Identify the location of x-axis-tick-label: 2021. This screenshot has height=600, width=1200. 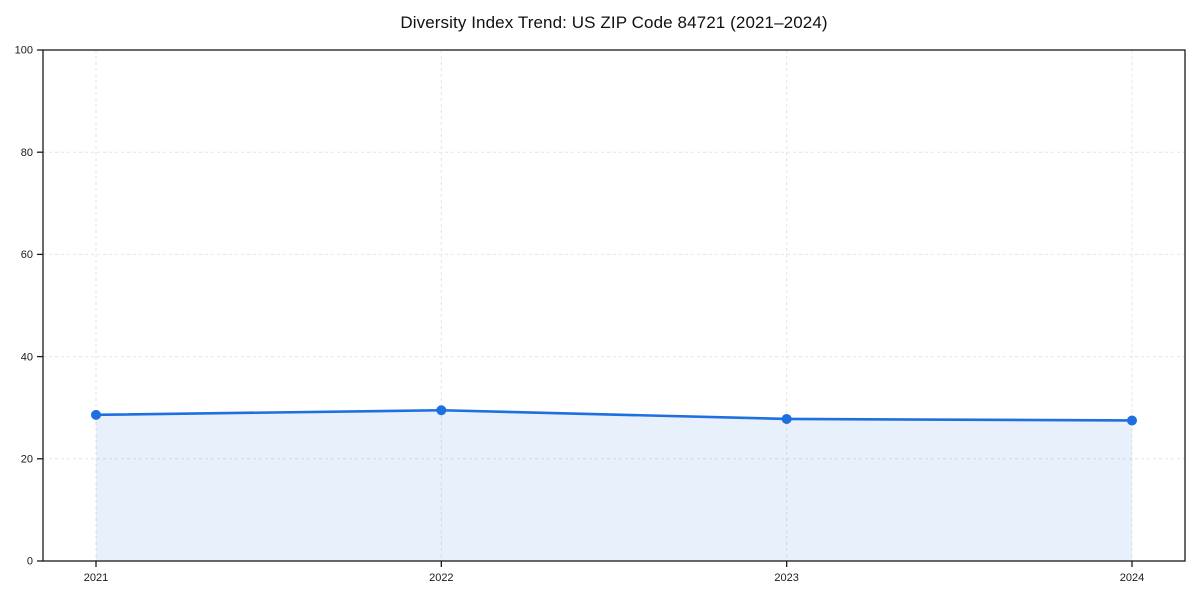
(96, 578).